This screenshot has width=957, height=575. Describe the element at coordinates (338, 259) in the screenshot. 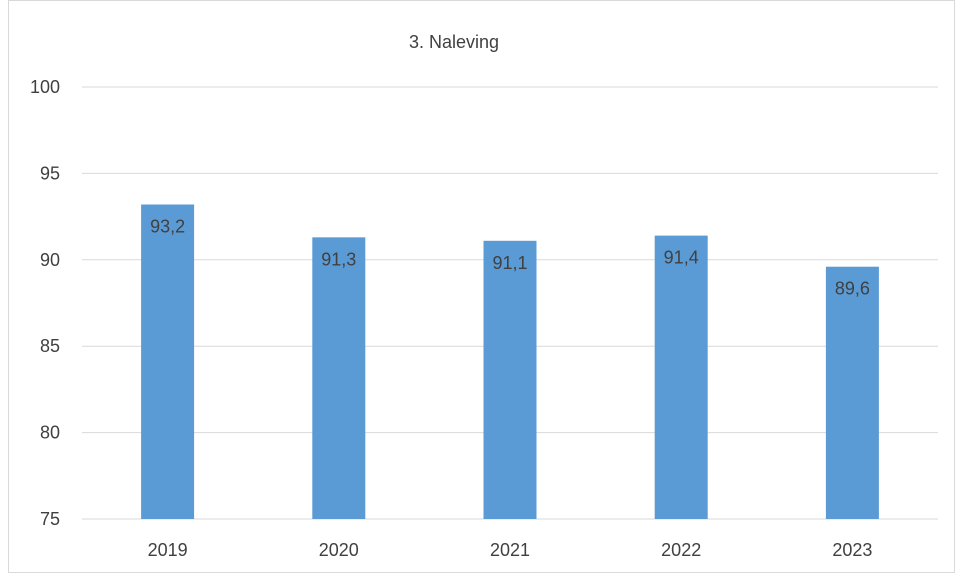

I see `data-label-2020: 91,3` at that location.